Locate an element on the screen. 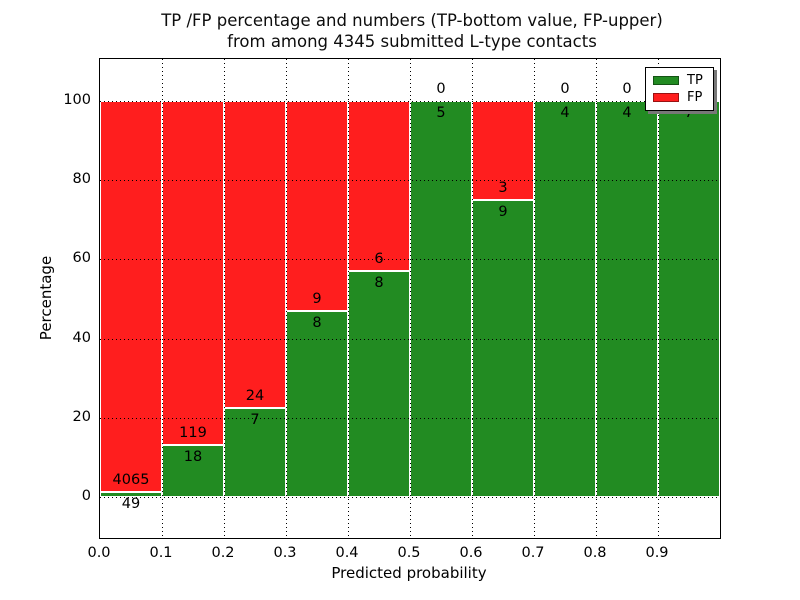  fp-count-label: 3 is located at coordinates (503, 188).